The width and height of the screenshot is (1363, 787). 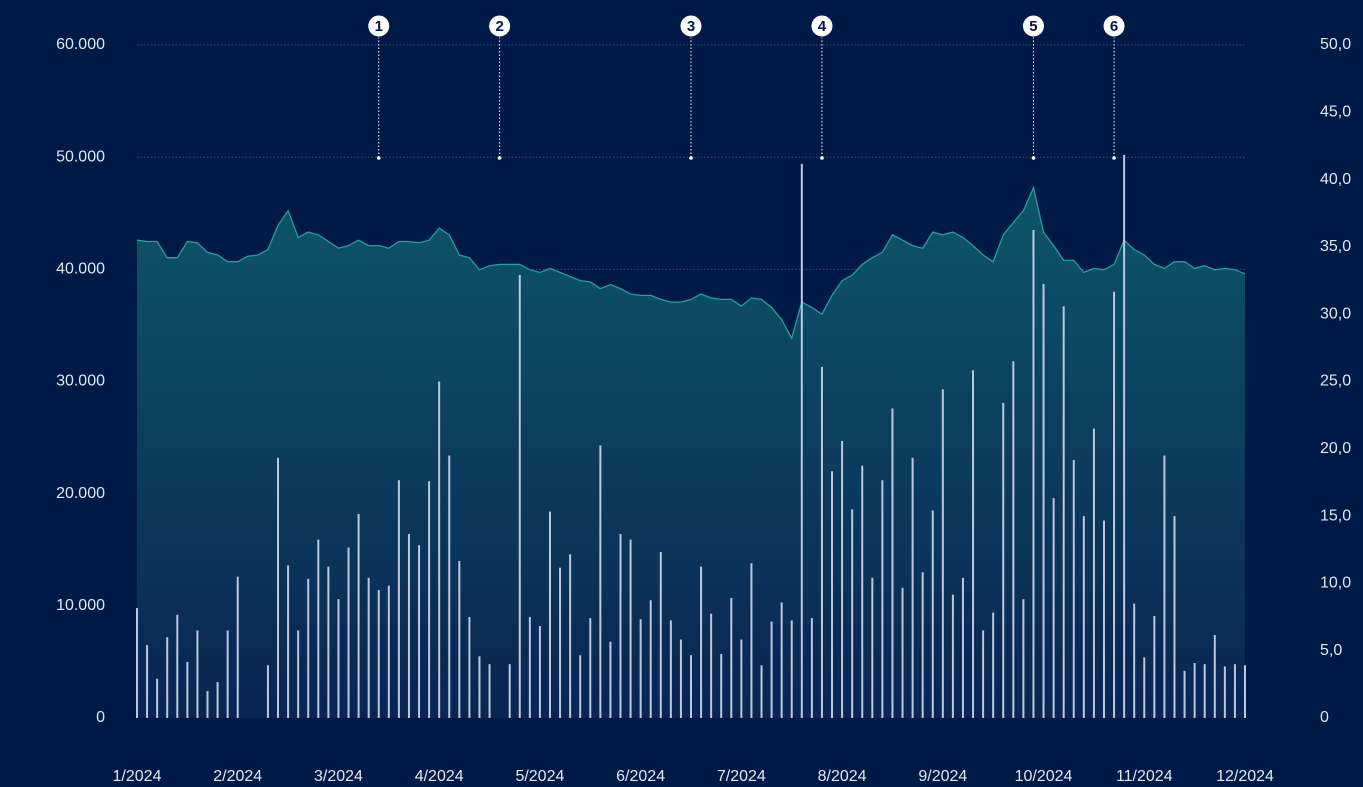 What do you see at coordinates (1335, 44) in the screenshot?
I see `y2-tick-label: 50,0` at bounding box center [1335, 44].